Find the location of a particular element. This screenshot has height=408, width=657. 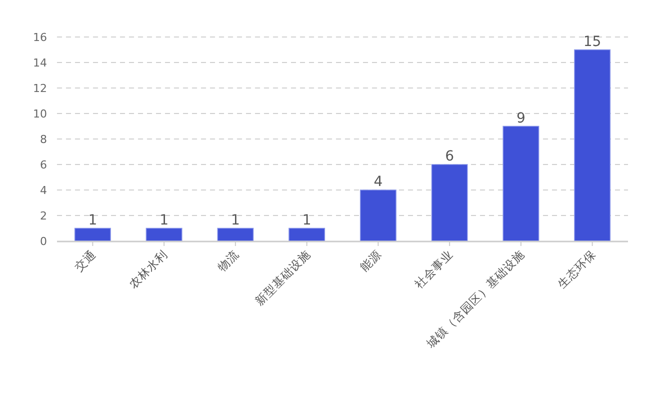

y-tick-label: 10 is located at coordinates (40, 114).